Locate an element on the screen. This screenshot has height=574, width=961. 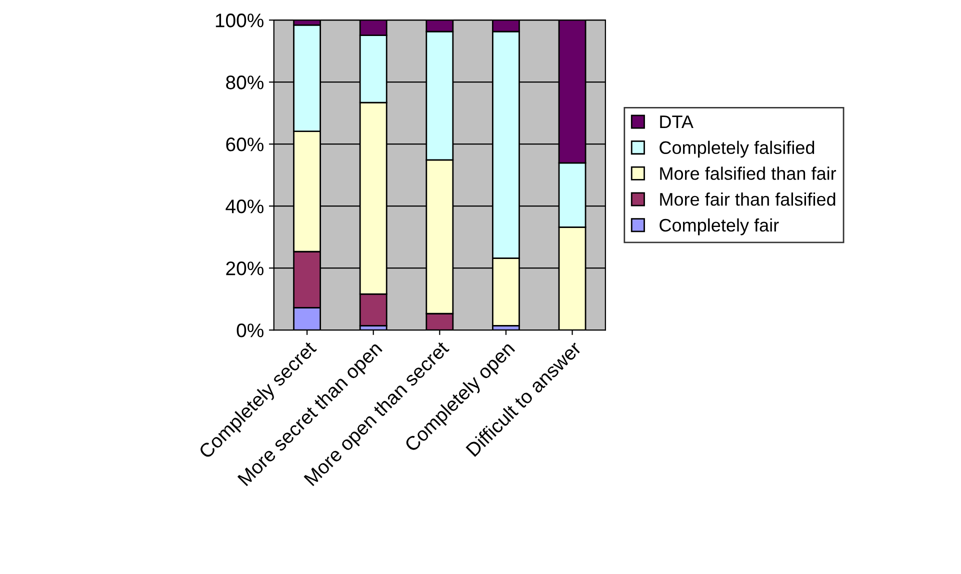
y-tick-label: 20% is located at coordinates (245, 269).